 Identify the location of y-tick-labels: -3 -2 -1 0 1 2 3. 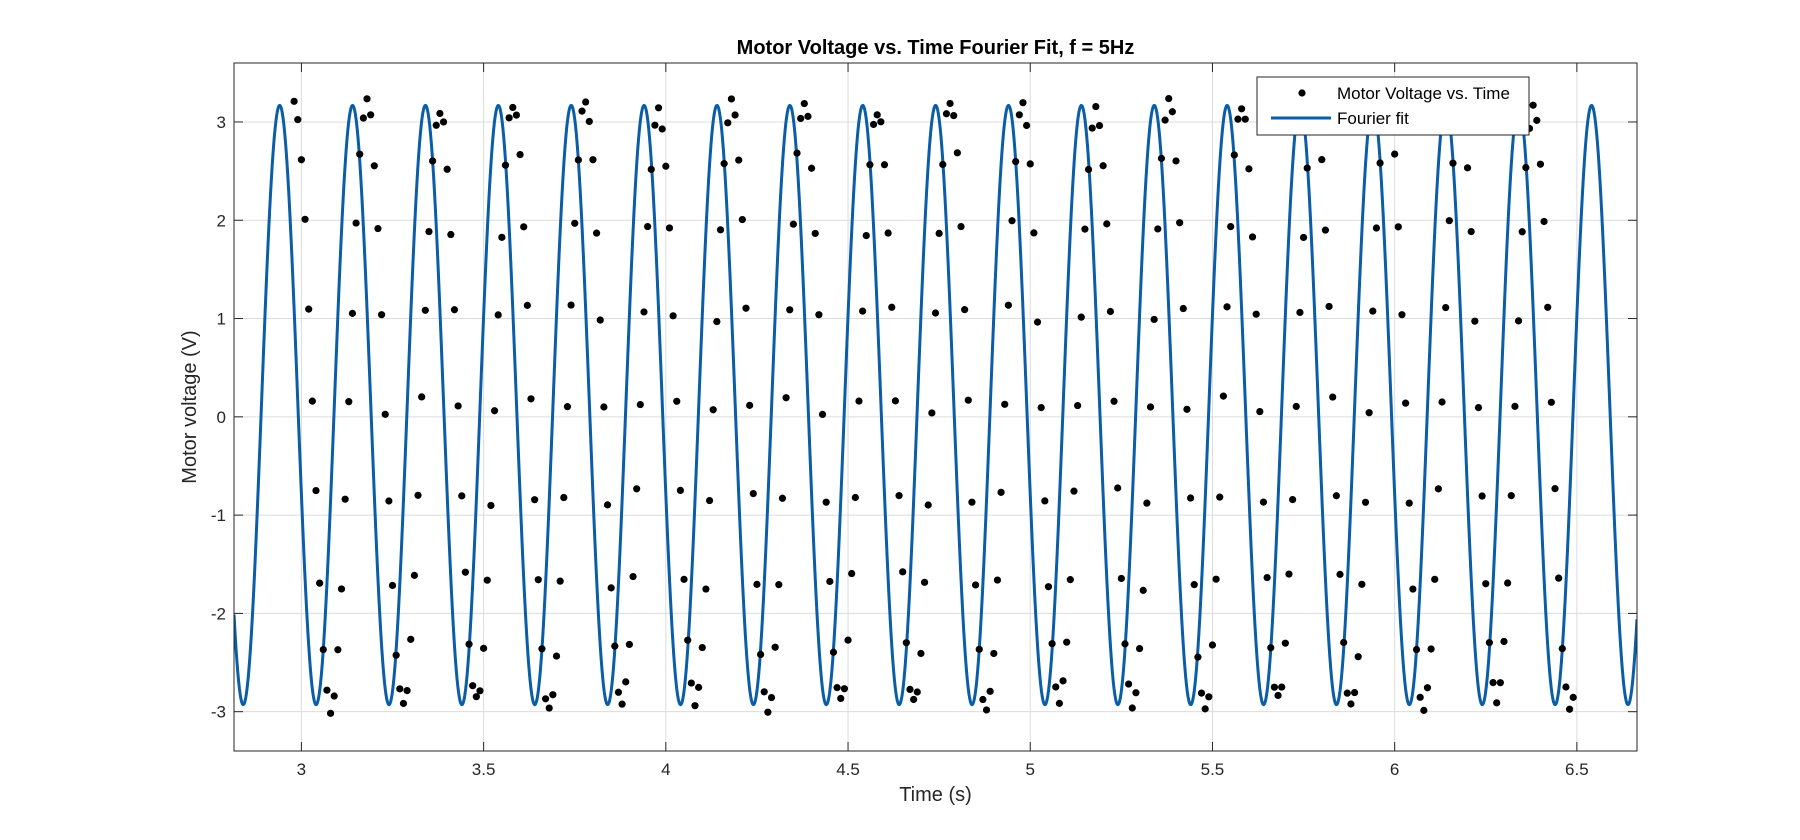
(218, 417).